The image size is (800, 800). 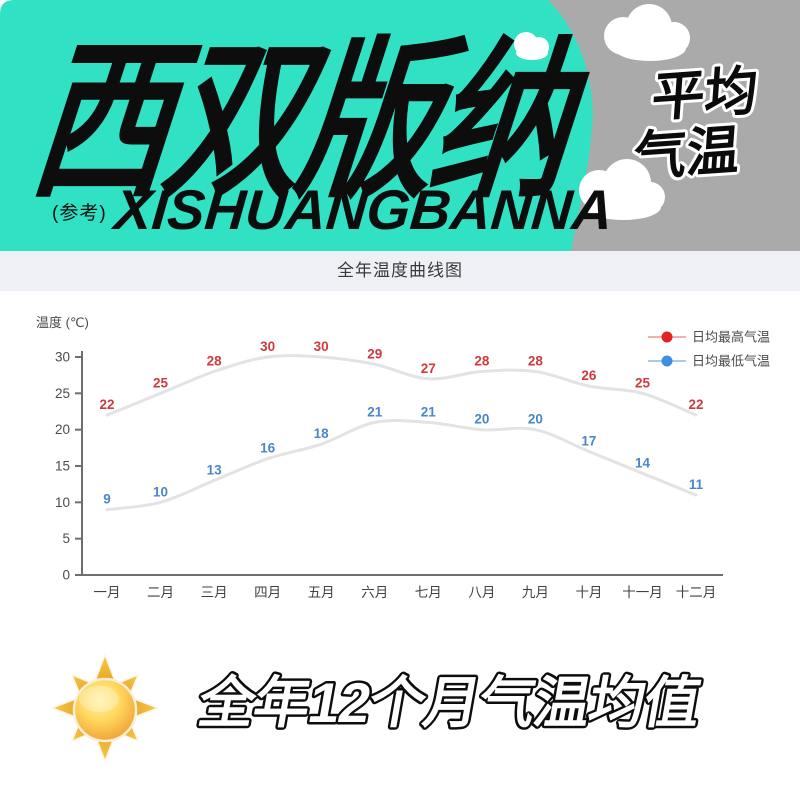 I want to click on high-temp-value: 29, so click(x=374, y=353).